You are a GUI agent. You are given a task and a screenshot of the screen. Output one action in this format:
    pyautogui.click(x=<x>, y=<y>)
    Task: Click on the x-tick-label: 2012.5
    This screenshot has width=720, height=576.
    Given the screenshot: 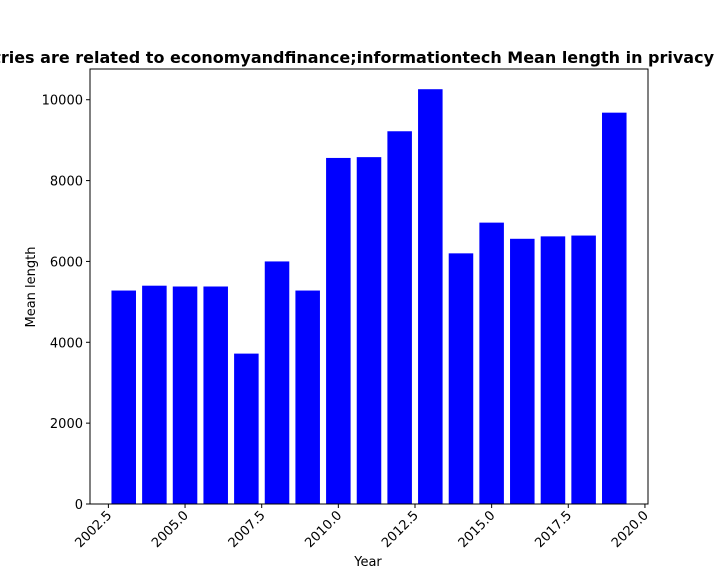 What is the action you would take?
    pyautogui.click(x=400, y=529)
    